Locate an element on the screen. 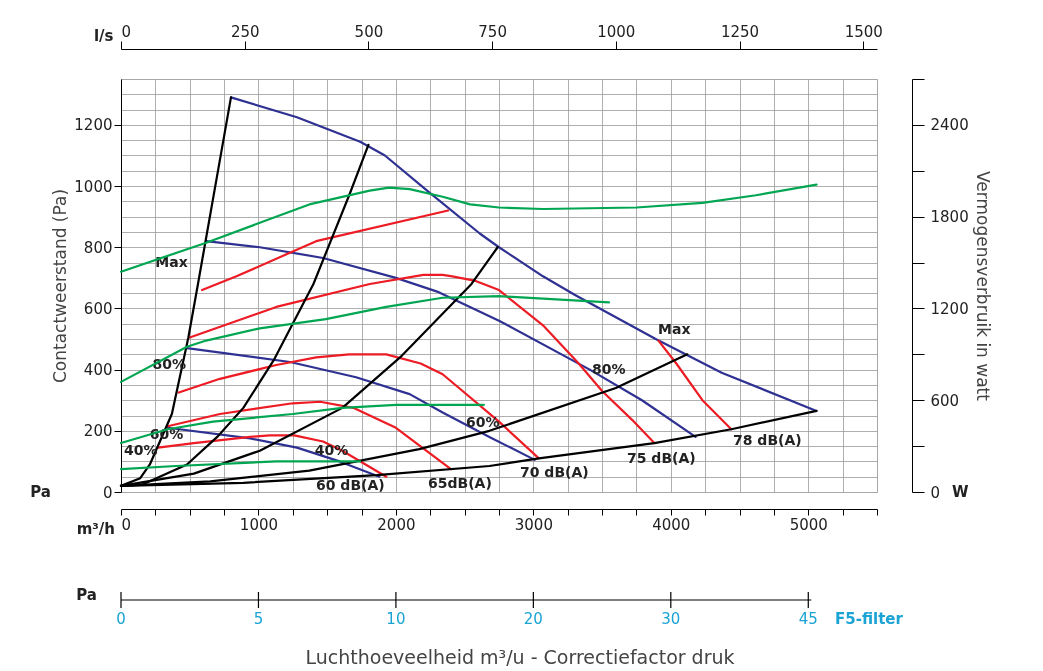  x-tick-label: 5000 is located at coordinates (808, 524).